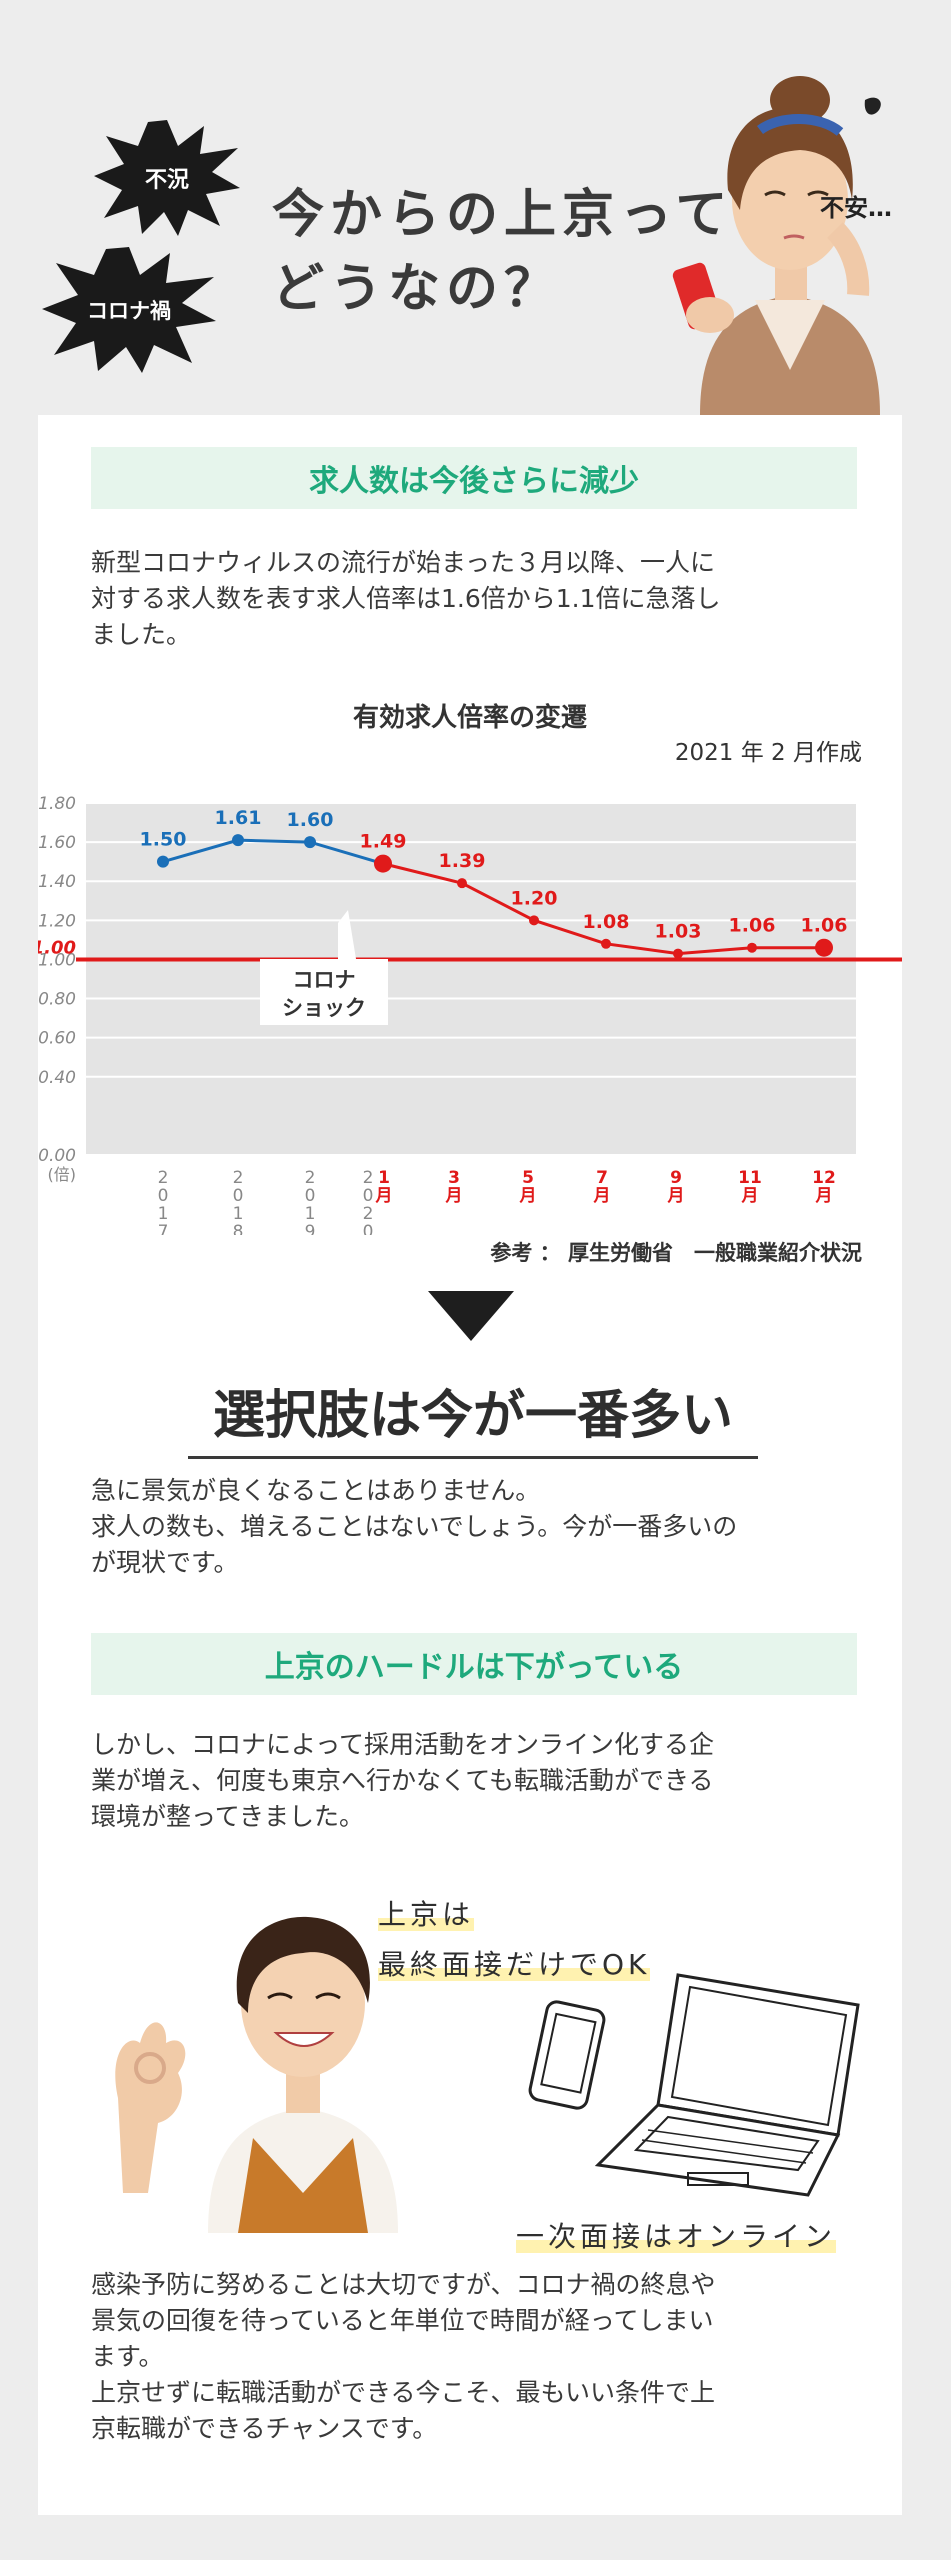 Image resolution: width=951 pixels, height=2560 pixels. I want to click on section-title-job-decrease: 求人数は今後さらに減少, so click(474, 478).